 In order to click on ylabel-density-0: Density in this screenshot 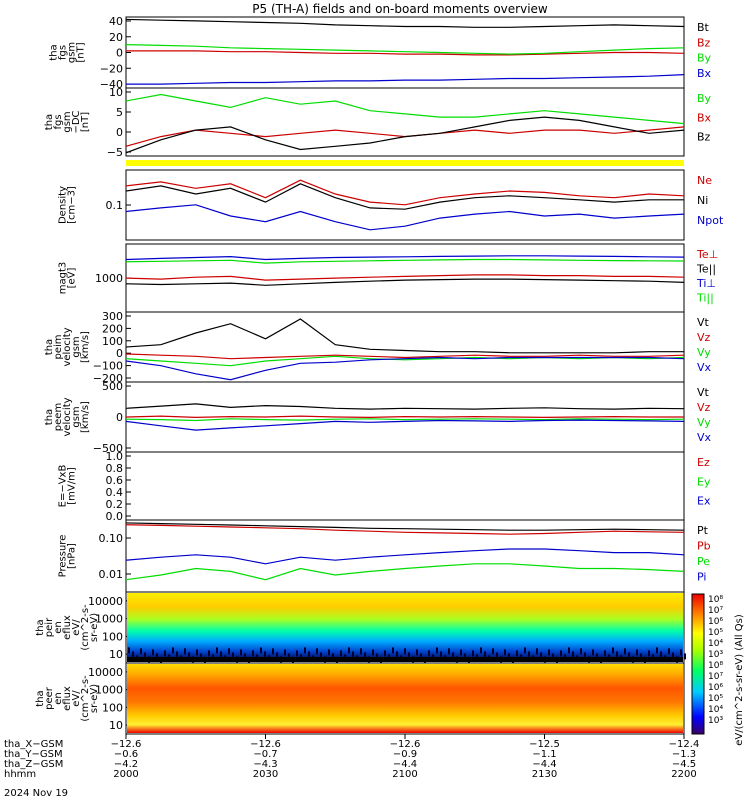, I will do `click(63, 205)`.